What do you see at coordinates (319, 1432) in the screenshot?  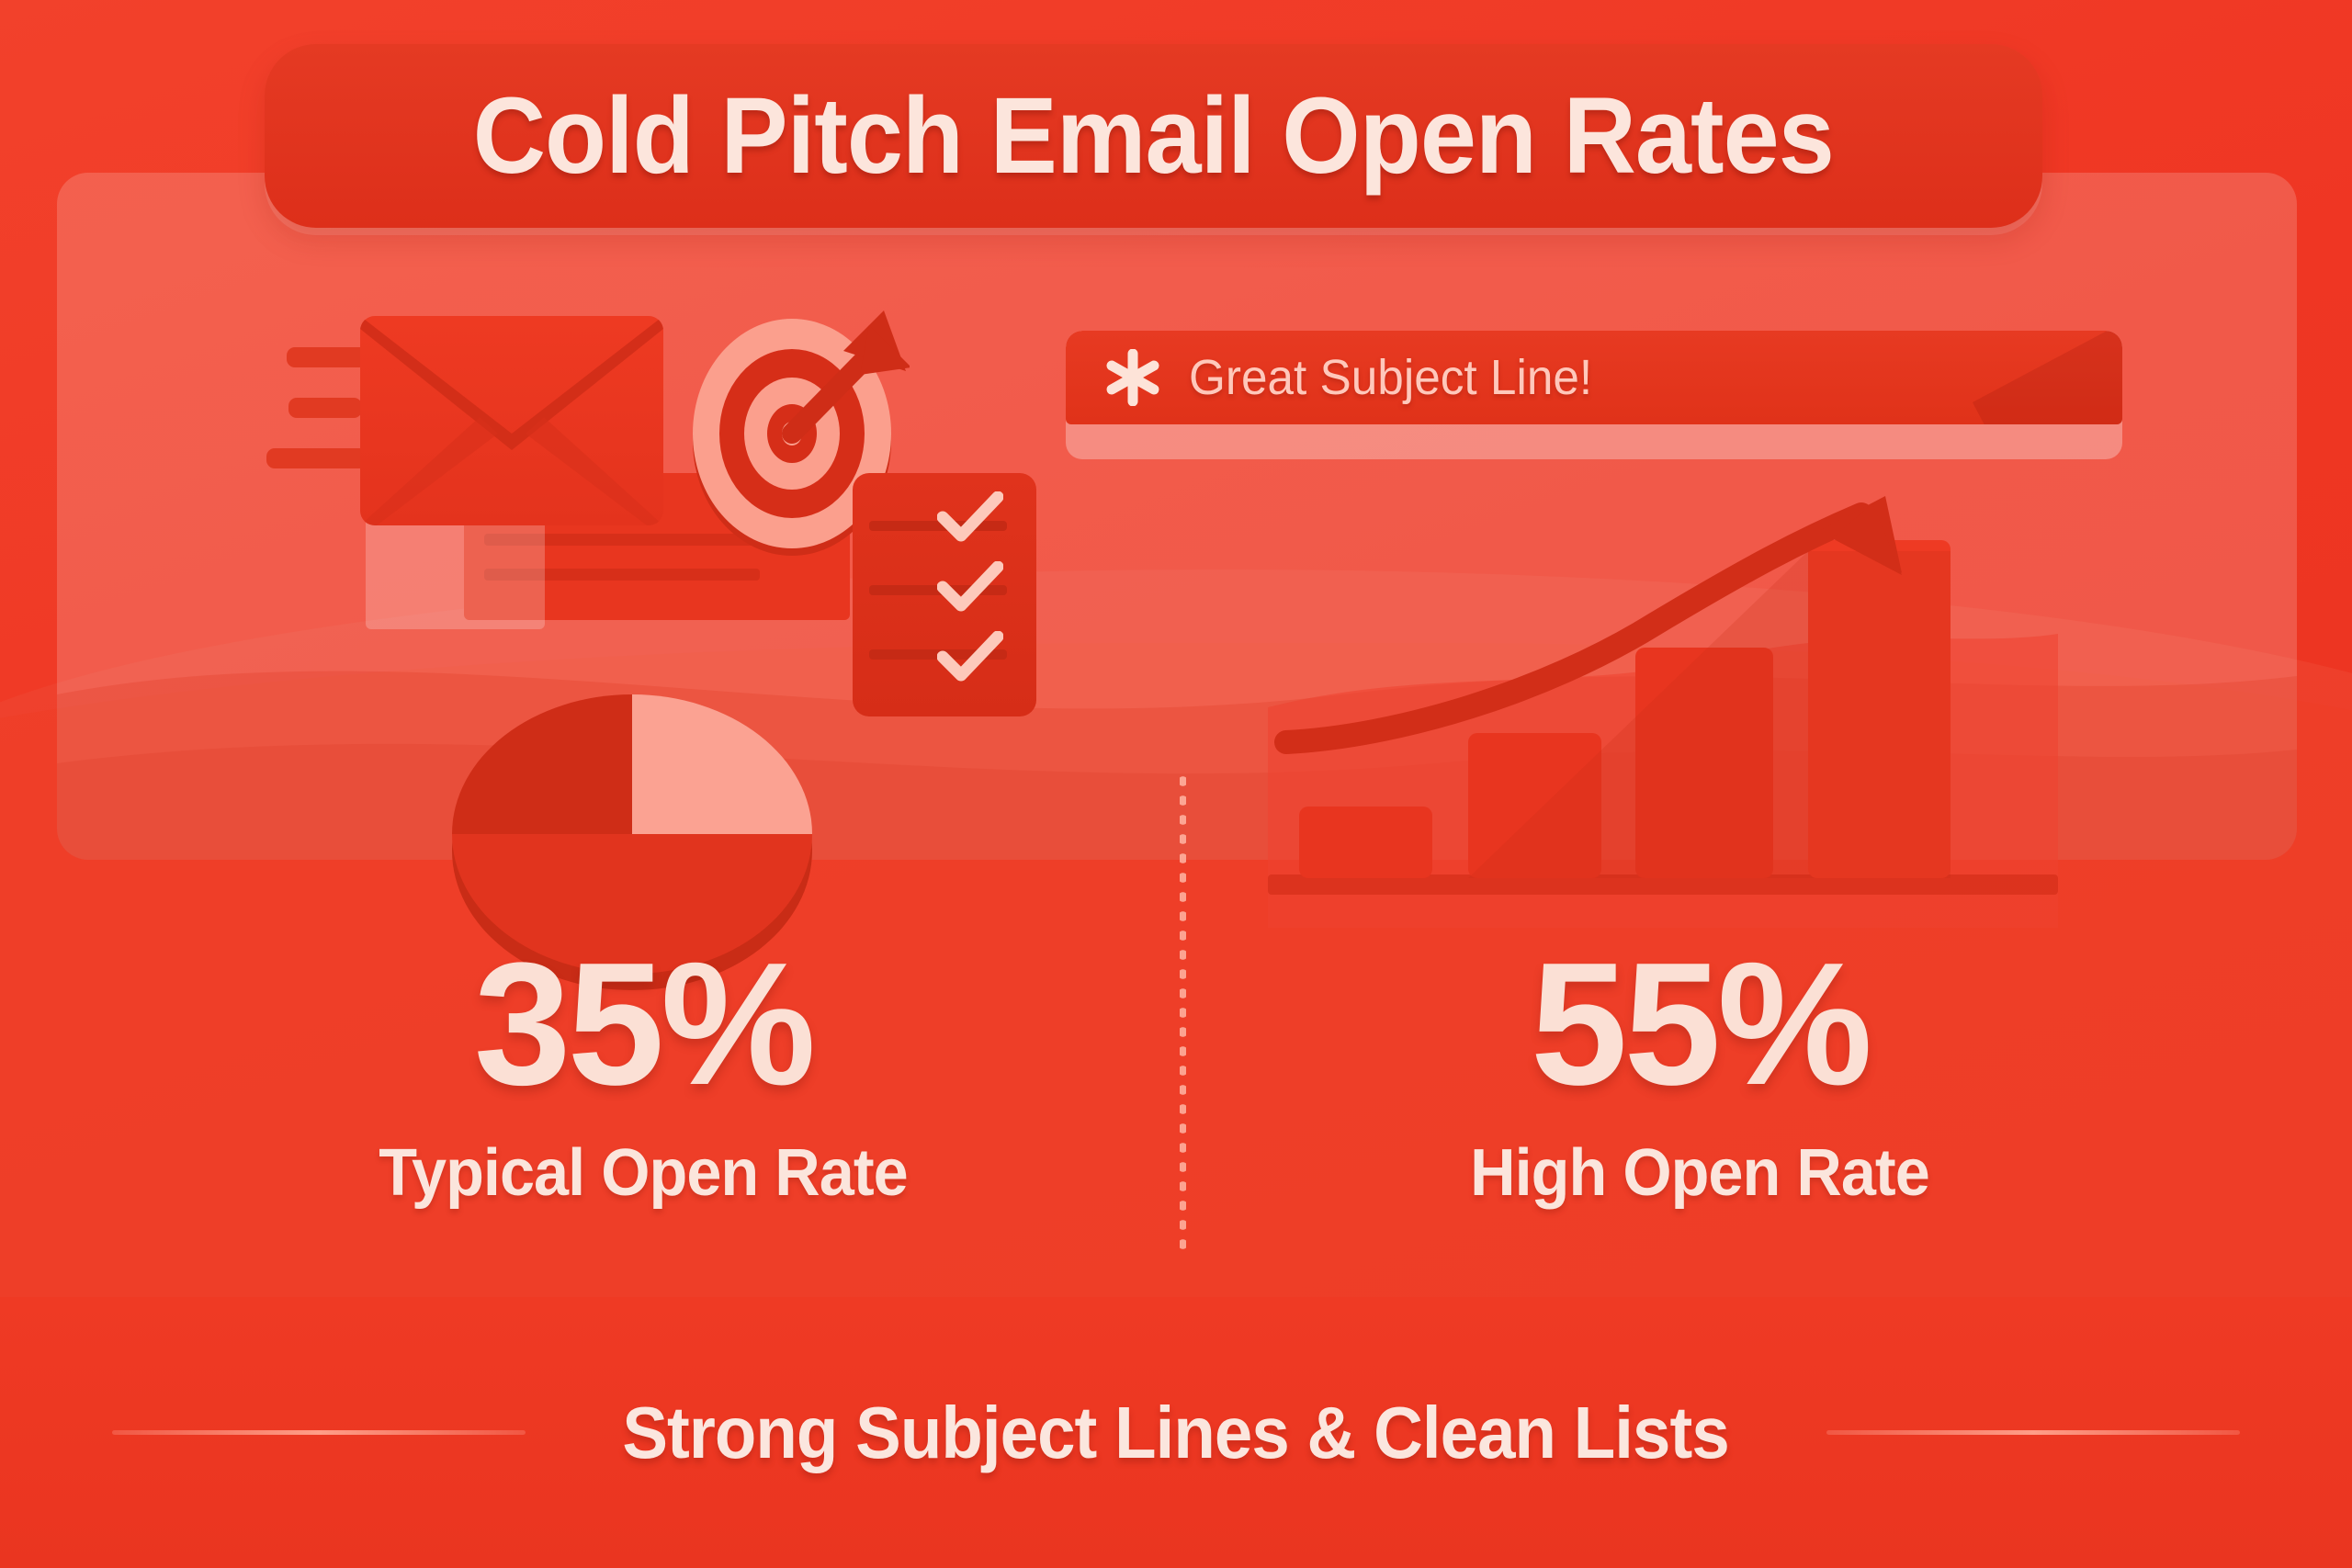 I see `footer-rule-left` at bounding box center [319, 1432].